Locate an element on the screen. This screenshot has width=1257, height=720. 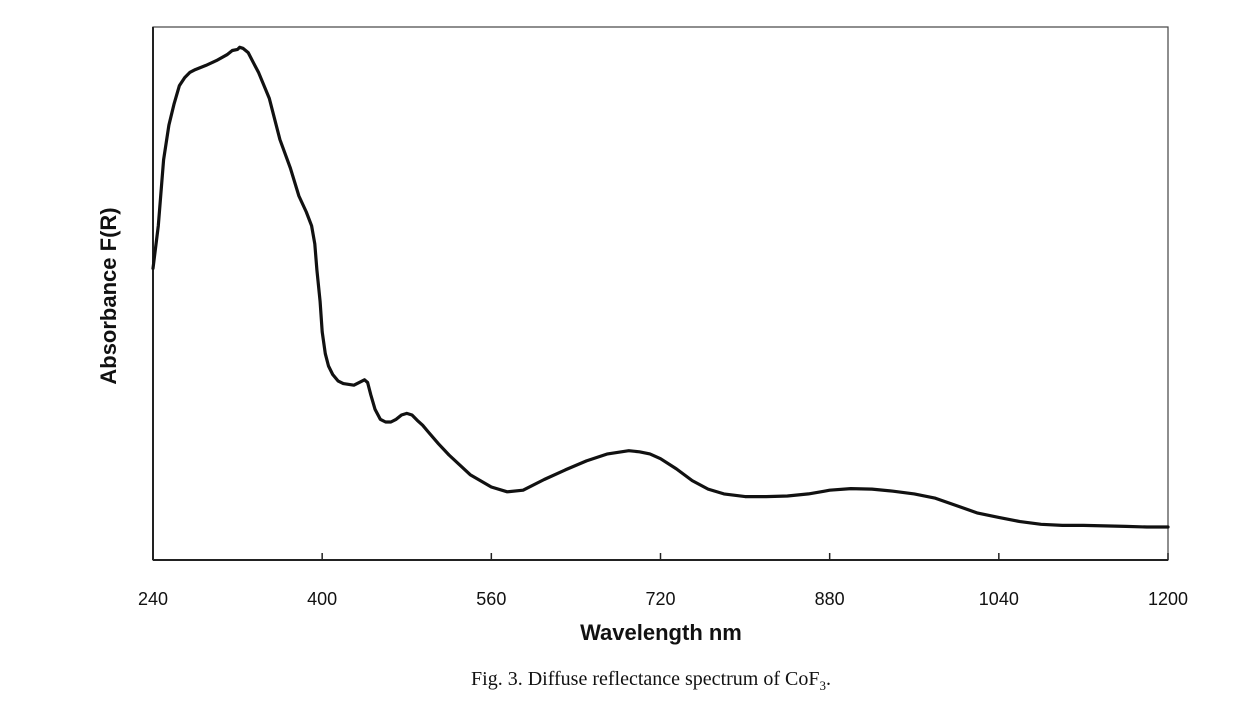
x-axis-ticks is located at coordinates (660, 556).